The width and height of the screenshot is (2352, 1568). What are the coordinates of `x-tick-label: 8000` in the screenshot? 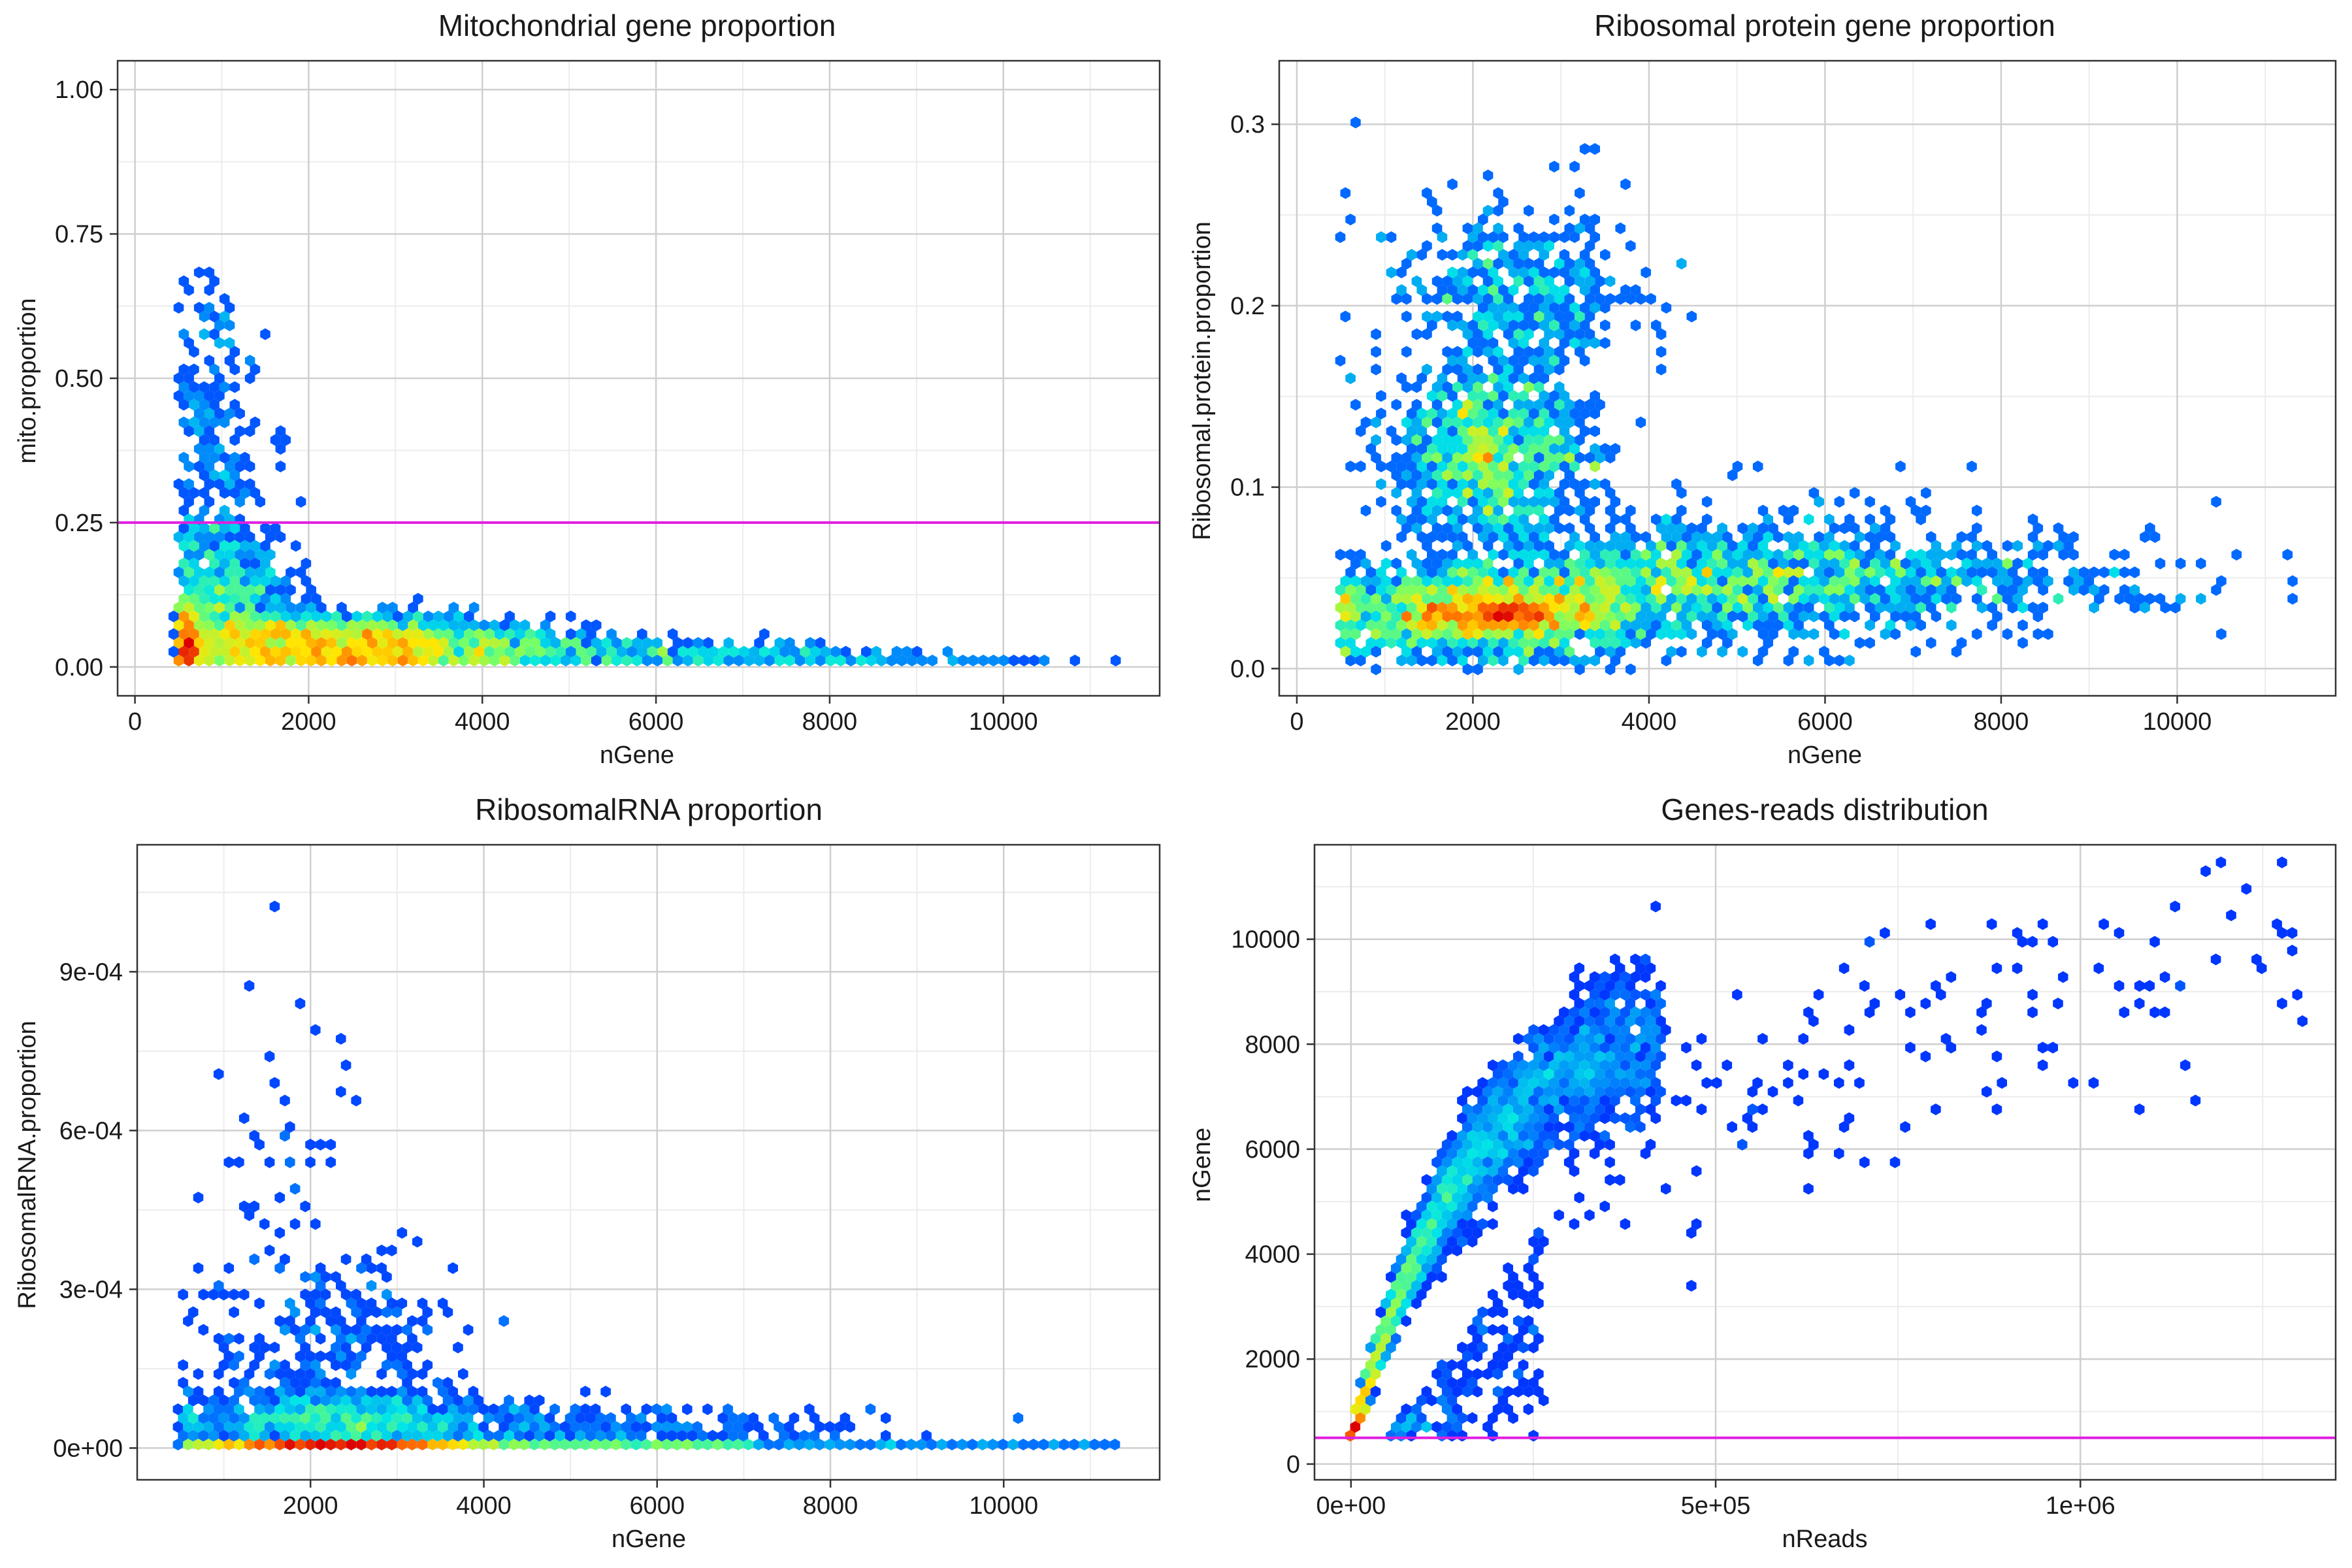 It's located at (830, 1506).